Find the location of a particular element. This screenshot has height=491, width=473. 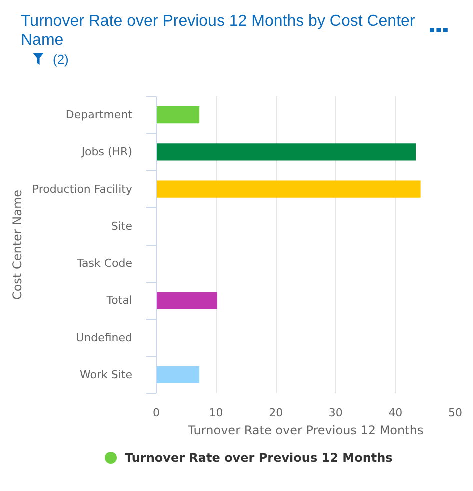

text: (2) is located at coordinates (61, 60).